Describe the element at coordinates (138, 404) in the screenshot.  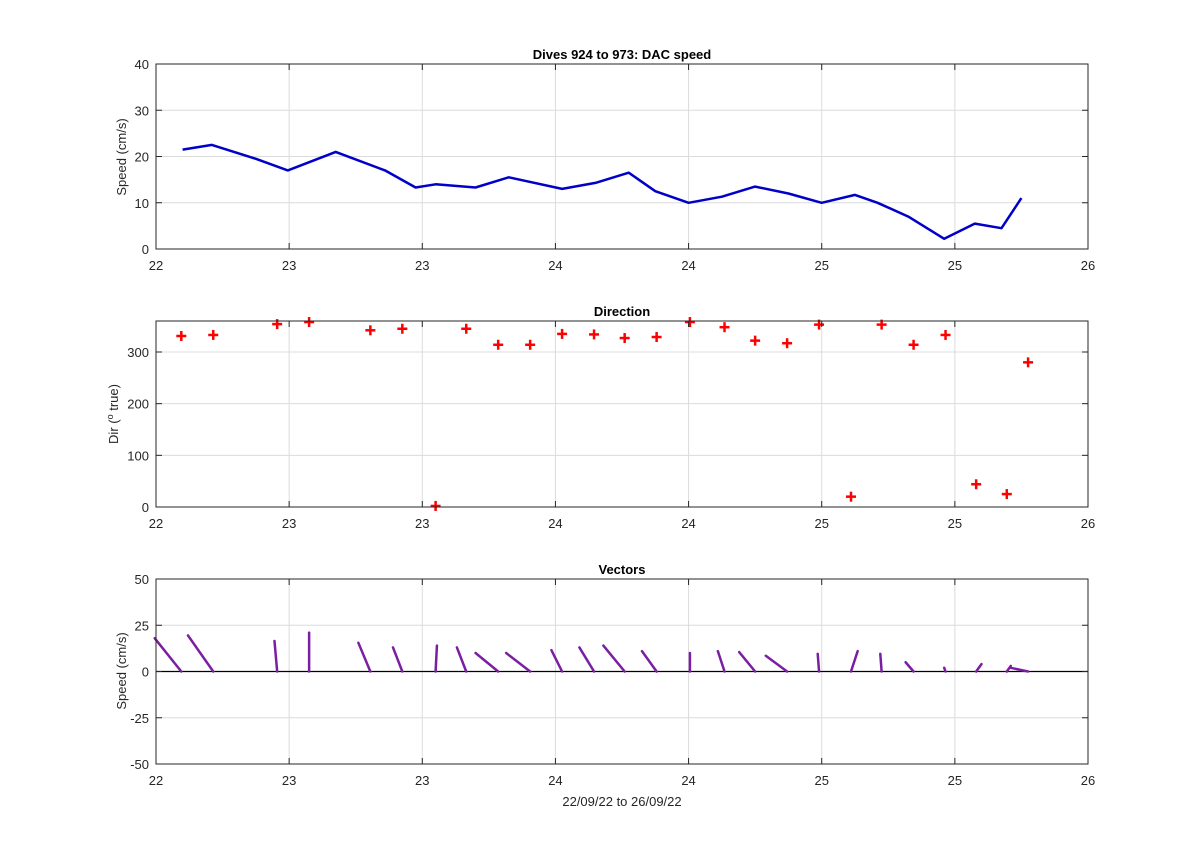
I see `direction-y-tick-label: 200` at that location.